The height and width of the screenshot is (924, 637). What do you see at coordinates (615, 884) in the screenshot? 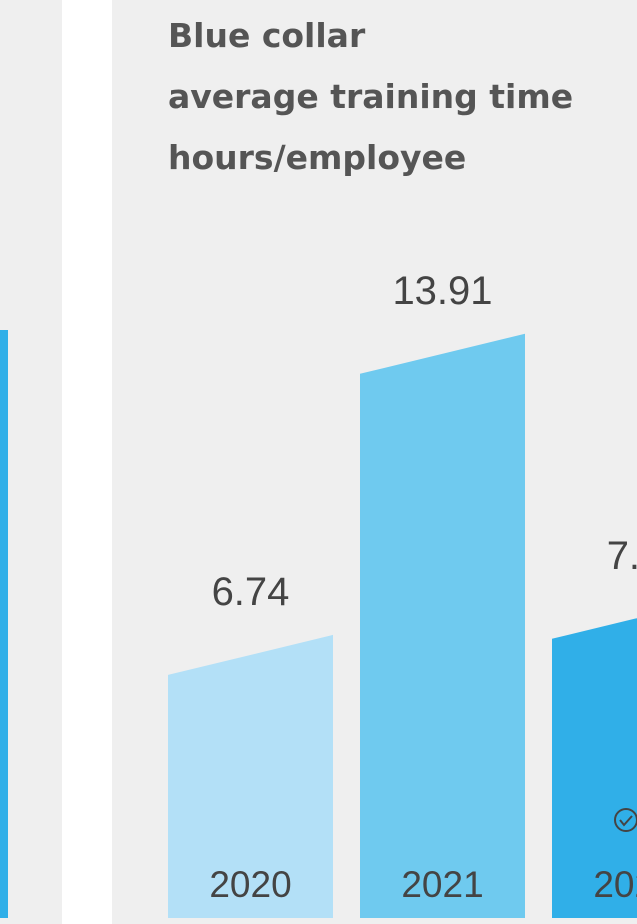
I see `x-tick-label: 2022` at bounding box center [615, 884].